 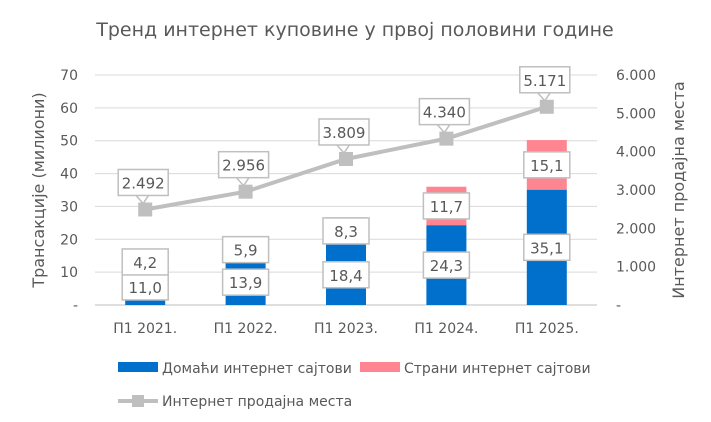 What do you see at coordinates (257, 369) in the screenshot?
I see `legend-label: Домаћи интернет сајтови` at bounding box center [257, 369].